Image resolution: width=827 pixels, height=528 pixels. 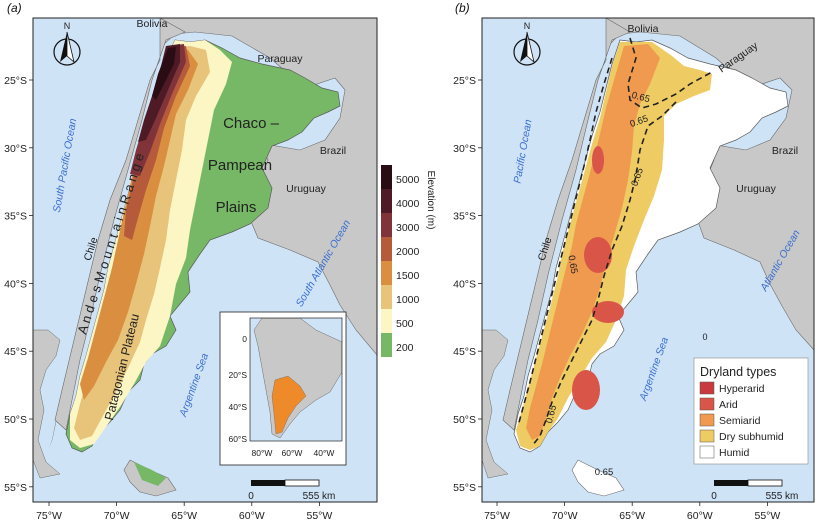 I want to click on elevation-2000, so click(x=157, y=143).